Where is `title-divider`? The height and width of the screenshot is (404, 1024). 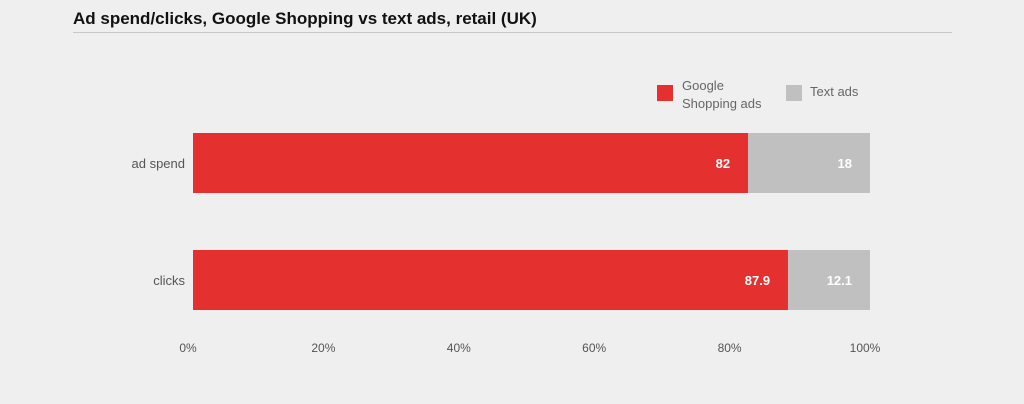
title-divider is located at coordinates (512, 32).